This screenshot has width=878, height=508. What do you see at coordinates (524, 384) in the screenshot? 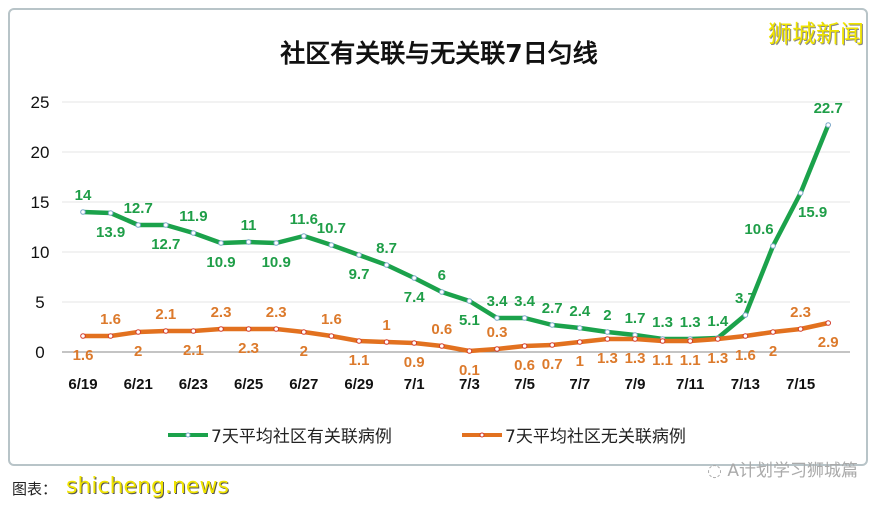
I see `x-tick-label: 7/5` at bounding box center [524, 384].